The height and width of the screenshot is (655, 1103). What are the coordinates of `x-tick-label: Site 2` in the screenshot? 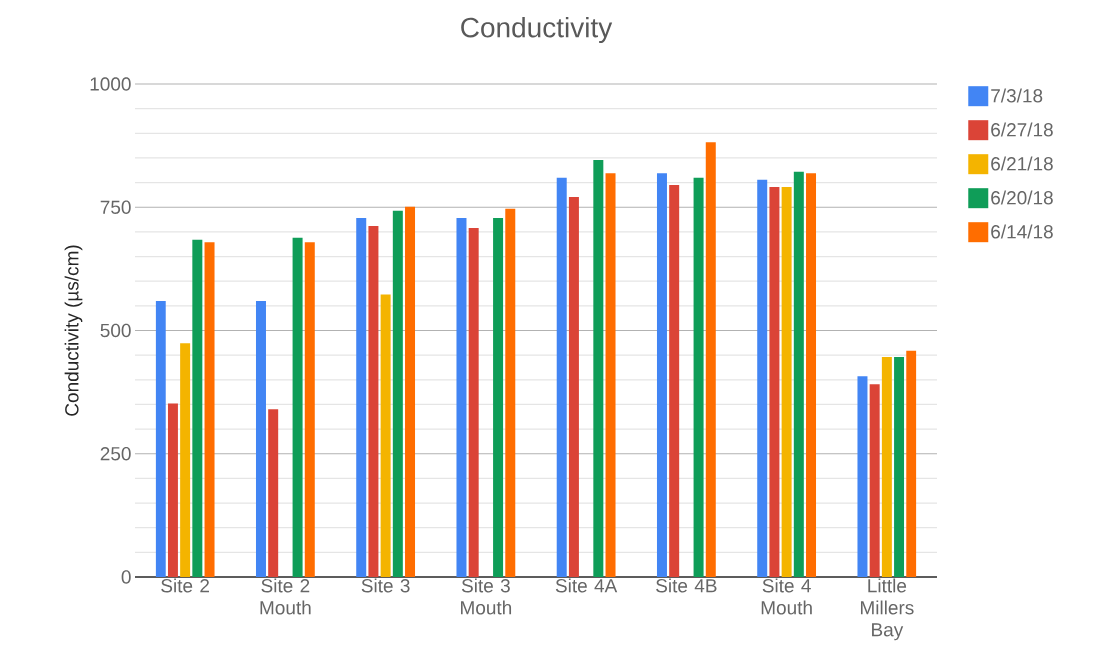 It's located at (185, 585).